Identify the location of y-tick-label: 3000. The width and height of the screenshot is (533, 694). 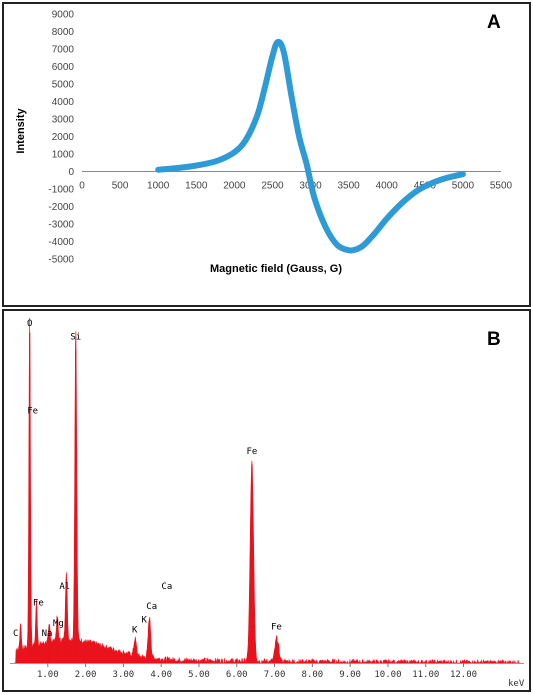
(63, 120).